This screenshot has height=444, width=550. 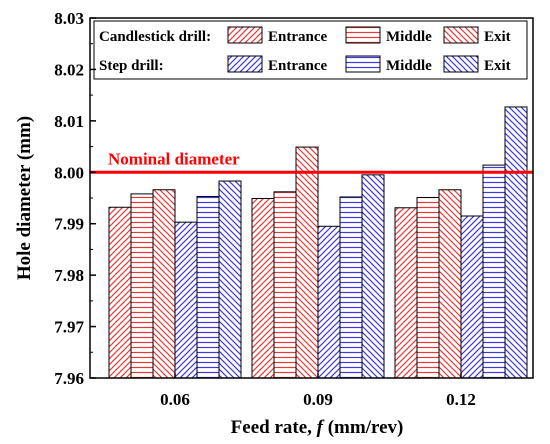 I want to click on y-tick-label: 8.02, so click(x=69, y=69).